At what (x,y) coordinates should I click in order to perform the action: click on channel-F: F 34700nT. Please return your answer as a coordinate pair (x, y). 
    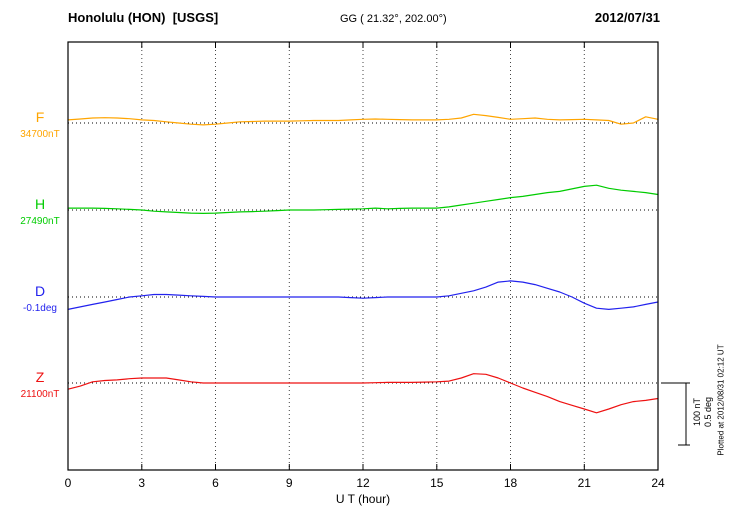
    Looking at the image, I should click on (40, 125).